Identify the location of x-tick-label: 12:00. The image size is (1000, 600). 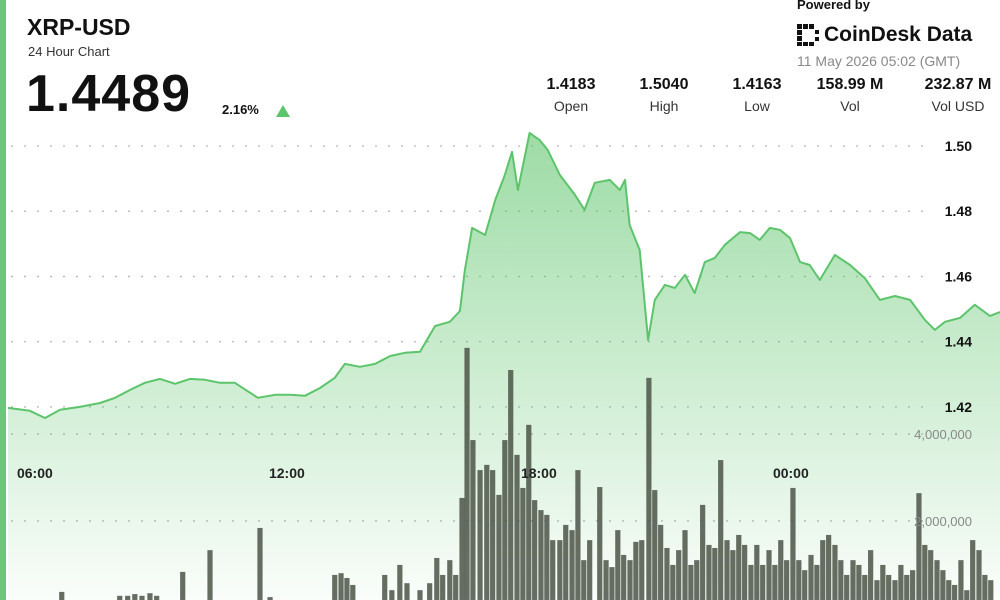
(287, 473).